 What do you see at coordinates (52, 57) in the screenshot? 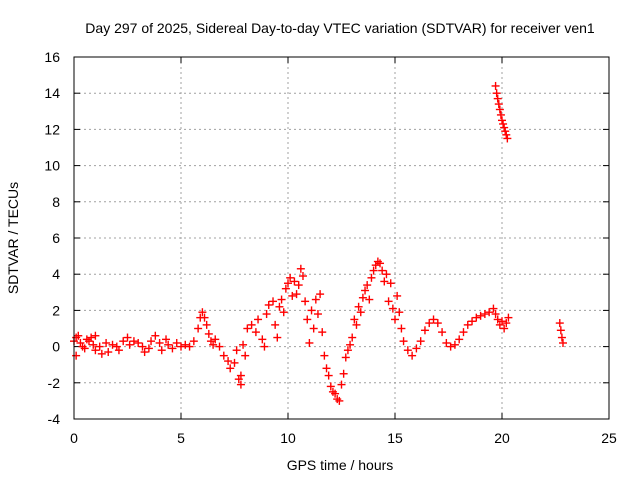
I see `y-tick-label: 16` at bounding box center [52, 57].